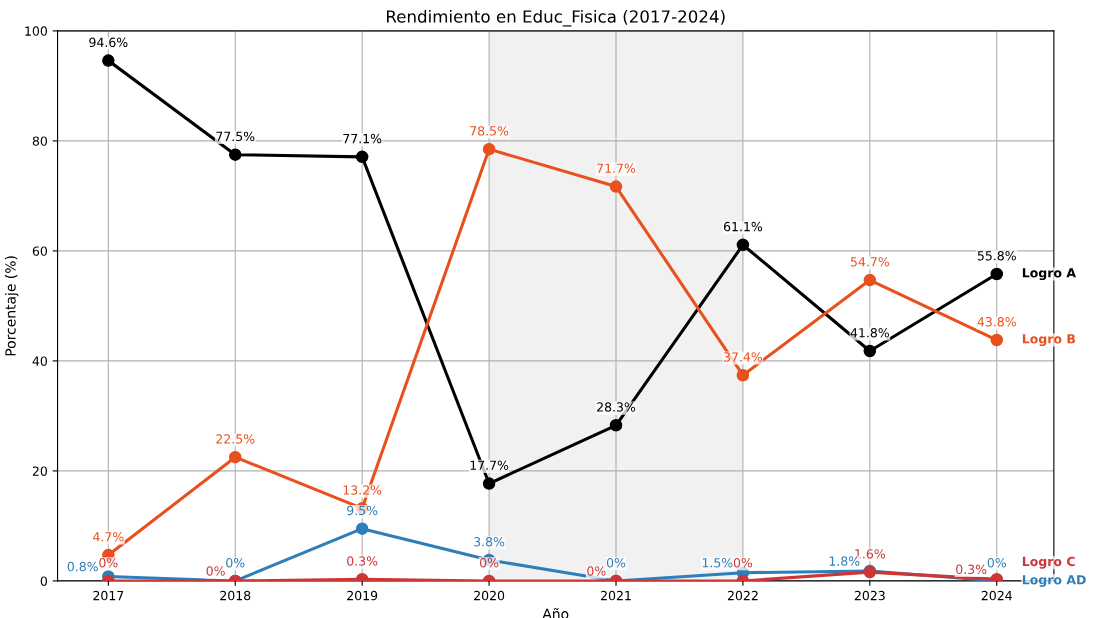 The width and height of the screenshot is (1107, 618). What do you see at coordinates (1049, 274) in the screenshot?
I see `series-label: Logro A` at bounding box center [1049, 274].